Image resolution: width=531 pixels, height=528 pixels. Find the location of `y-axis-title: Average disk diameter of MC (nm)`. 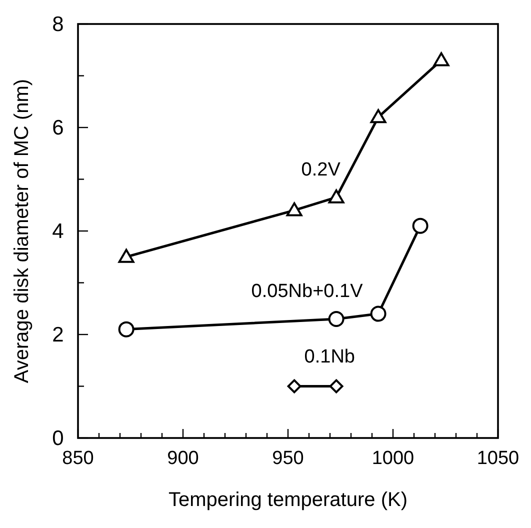

y-axis-title: Average disk diameter of MC (nm) is located at coordinates (22, 231).